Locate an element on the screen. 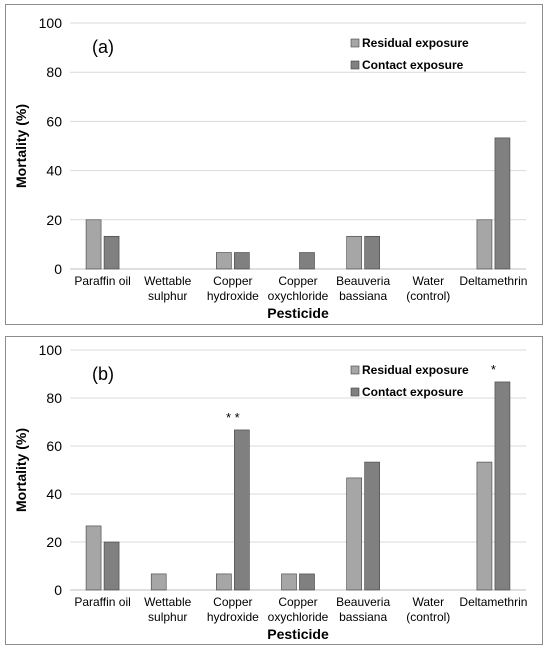  chart-b-x-tick-label: (control) is located at coordinates (428, 617).